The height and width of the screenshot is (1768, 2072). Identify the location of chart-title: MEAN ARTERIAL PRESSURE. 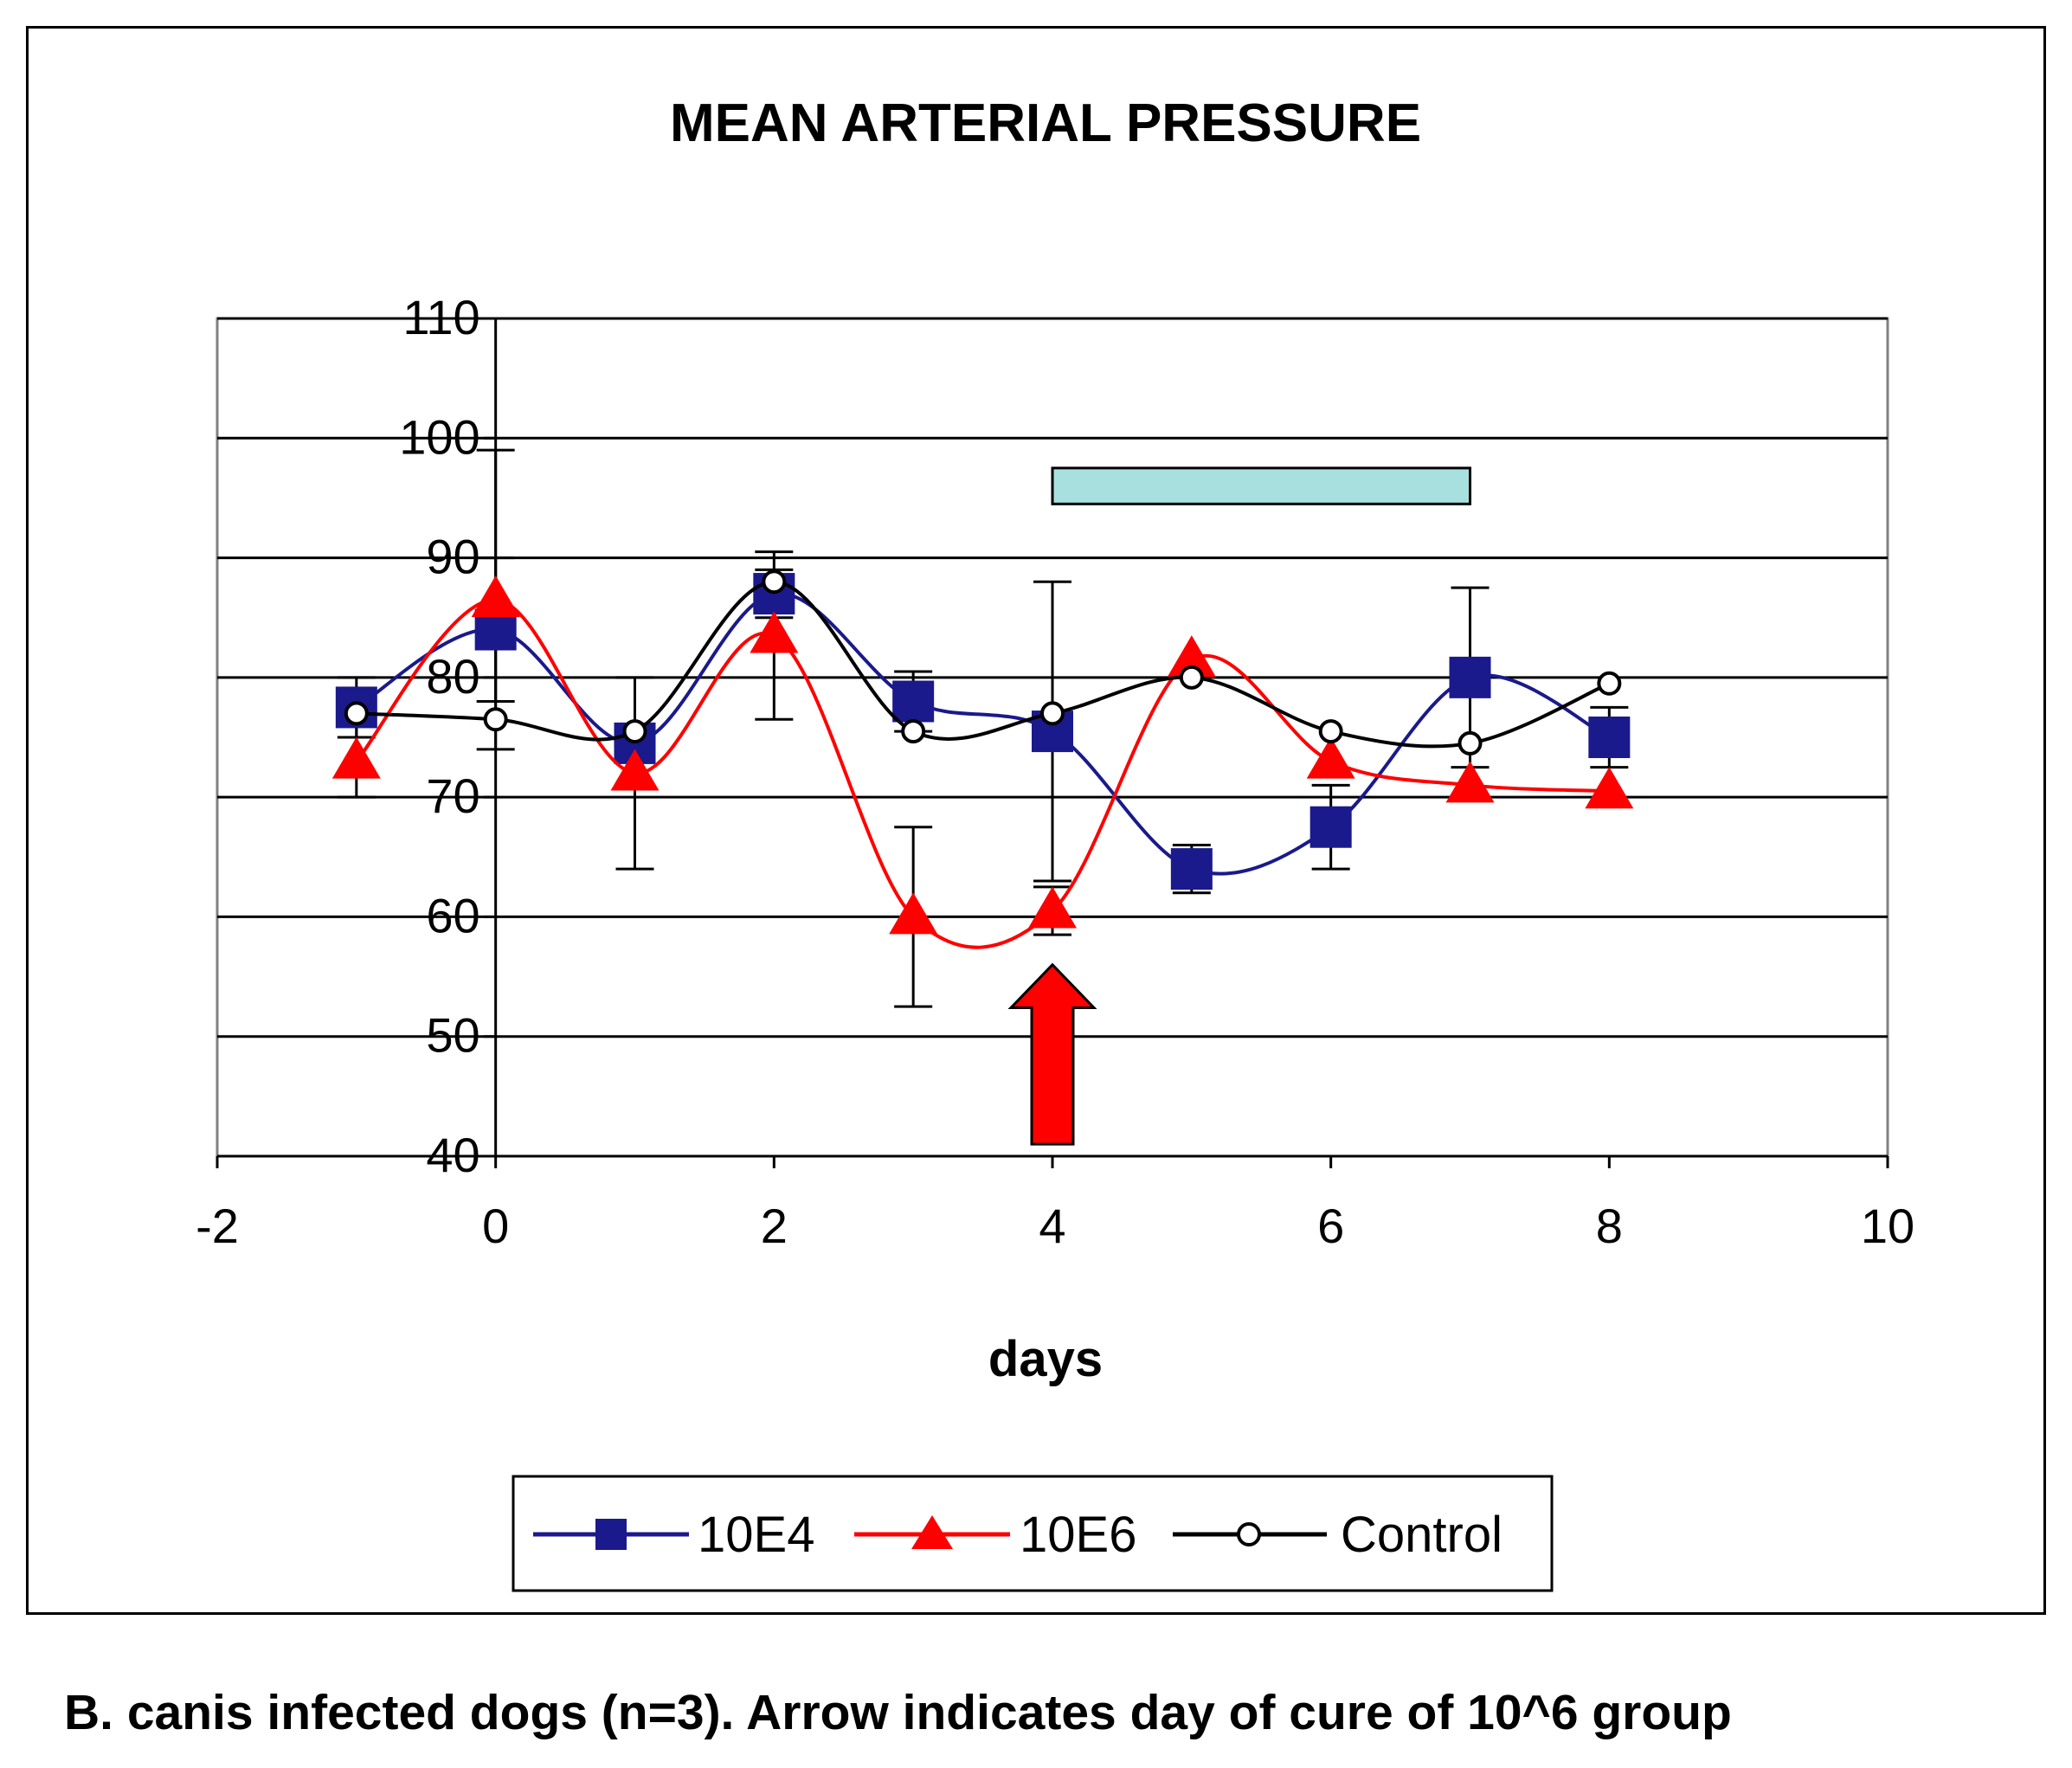
(1045, 123).